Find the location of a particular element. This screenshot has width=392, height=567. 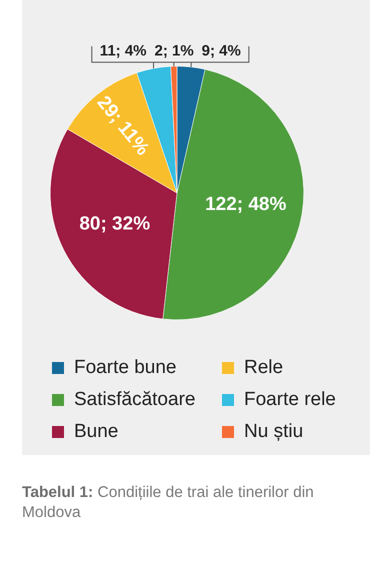

legend-label: Rele is located at coordinates (263, 368).